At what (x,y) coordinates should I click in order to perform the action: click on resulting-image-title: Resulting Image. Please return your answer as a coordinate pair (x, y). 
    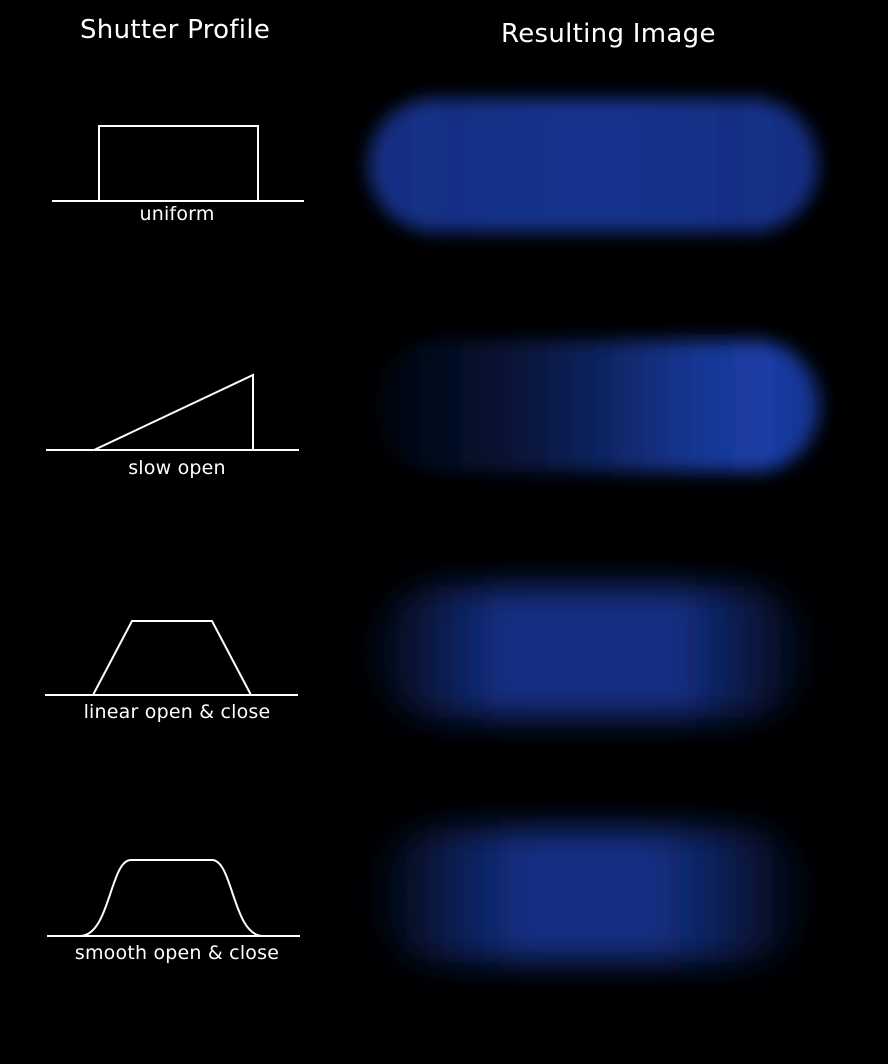
    Looking at the image, I should click on (608, 34).